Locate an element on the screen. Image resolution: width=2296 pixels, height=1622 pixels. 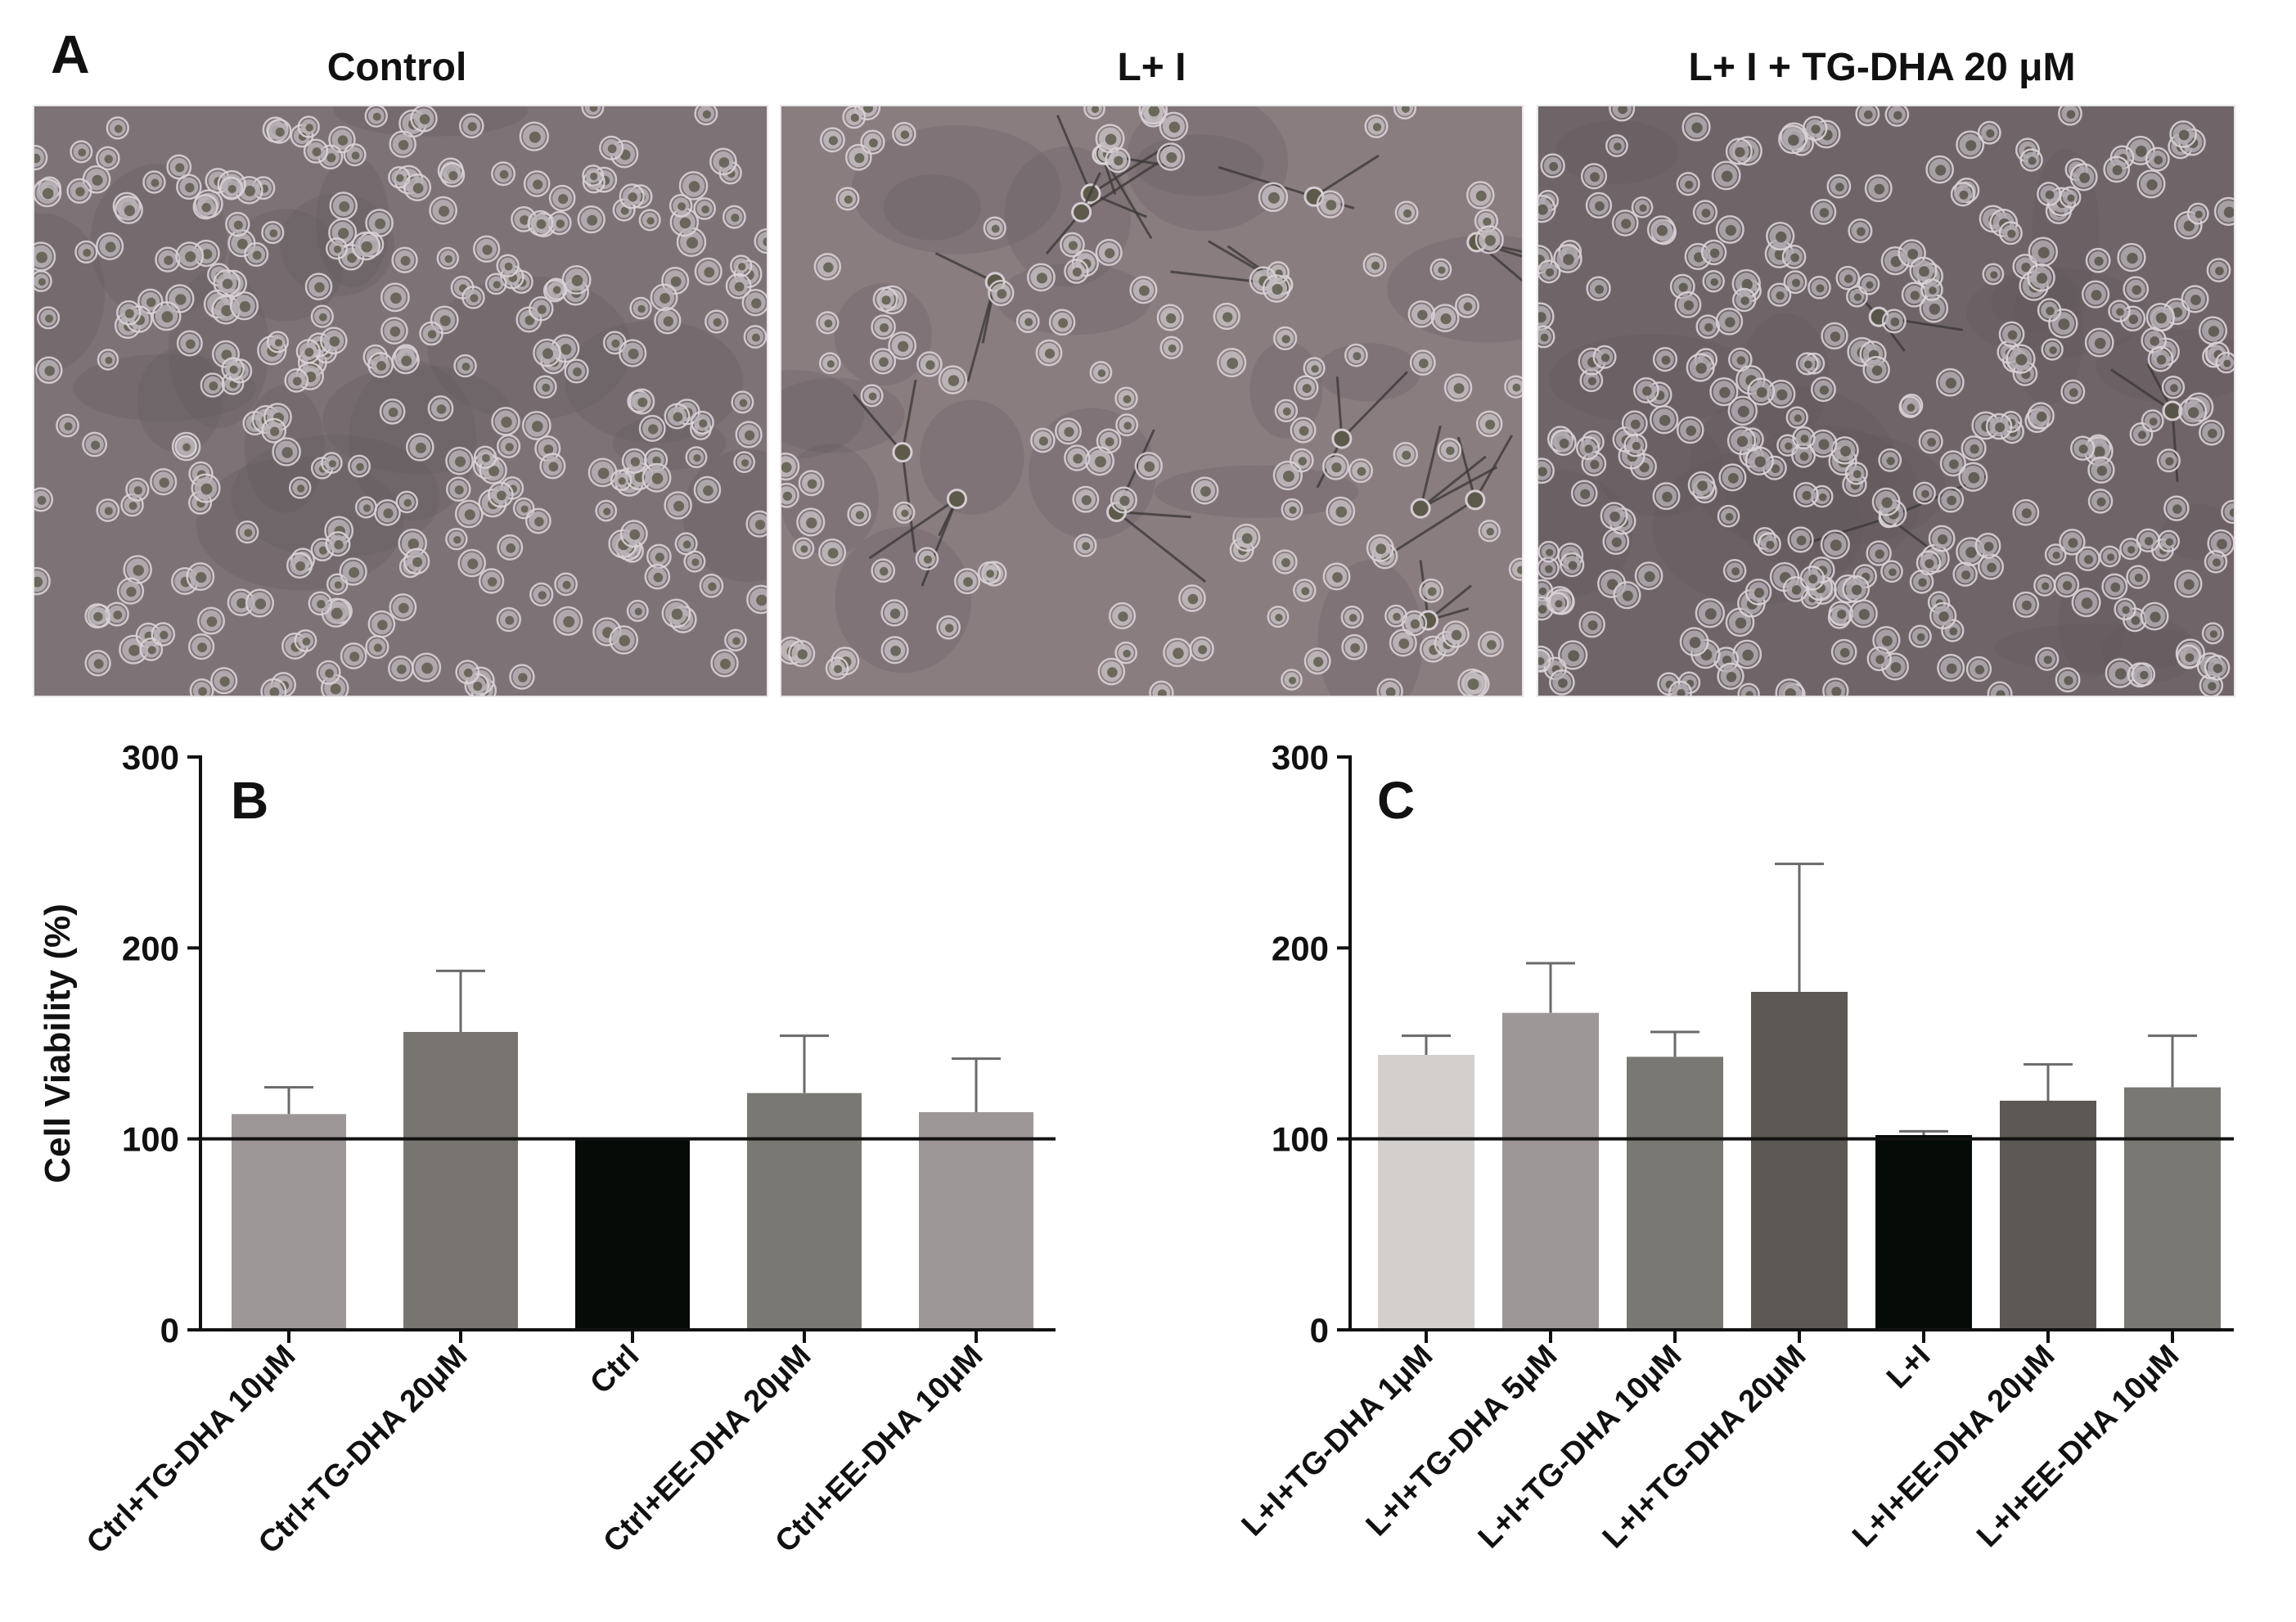
x-tick-label: L+I+TG-DHA 10μM is located at coordinates (1580, 1448).